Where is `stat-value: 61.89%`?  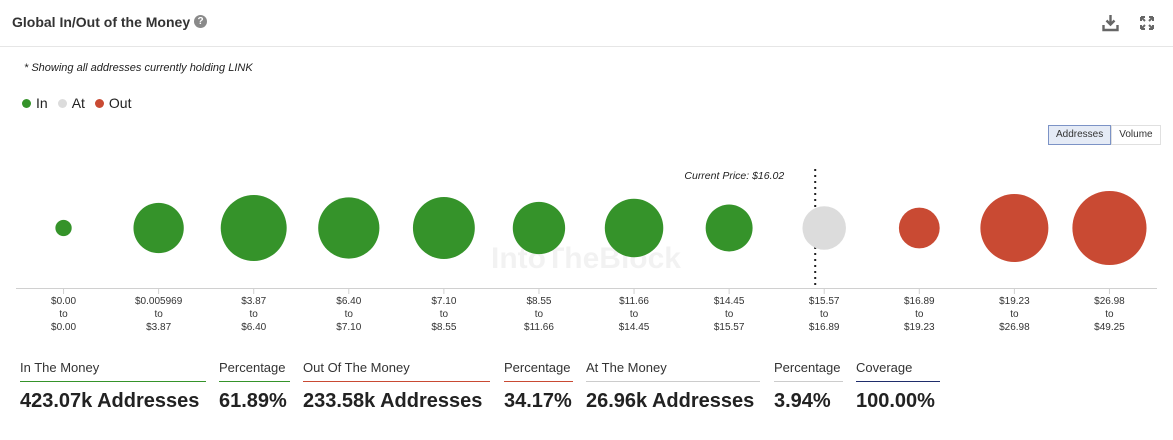
stat-value: 61.89% is located at coordinates (253, 401).